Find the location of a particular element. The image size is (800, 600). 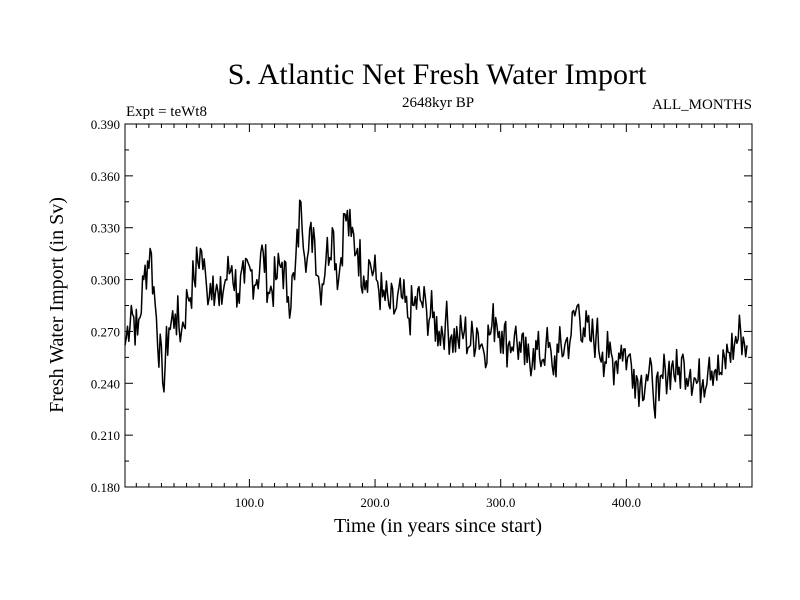

chart-title: S. Atlantic Net Fresh Water Import is located at coordinates (437, 74).